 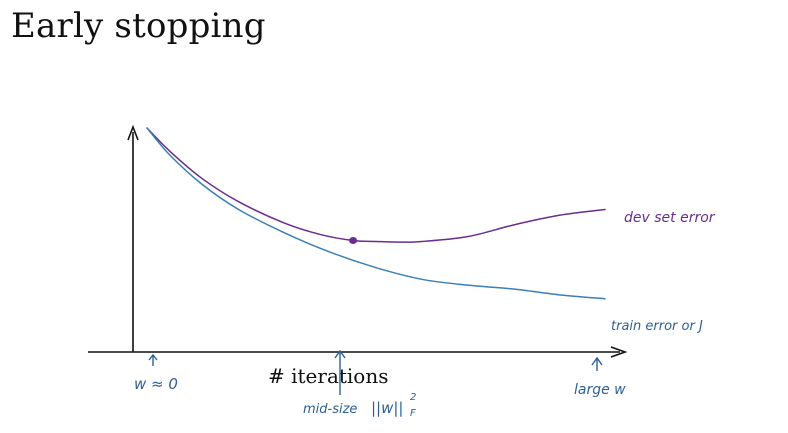 I want to click on y-axis-arrowhead, so click(x=133, y=132).